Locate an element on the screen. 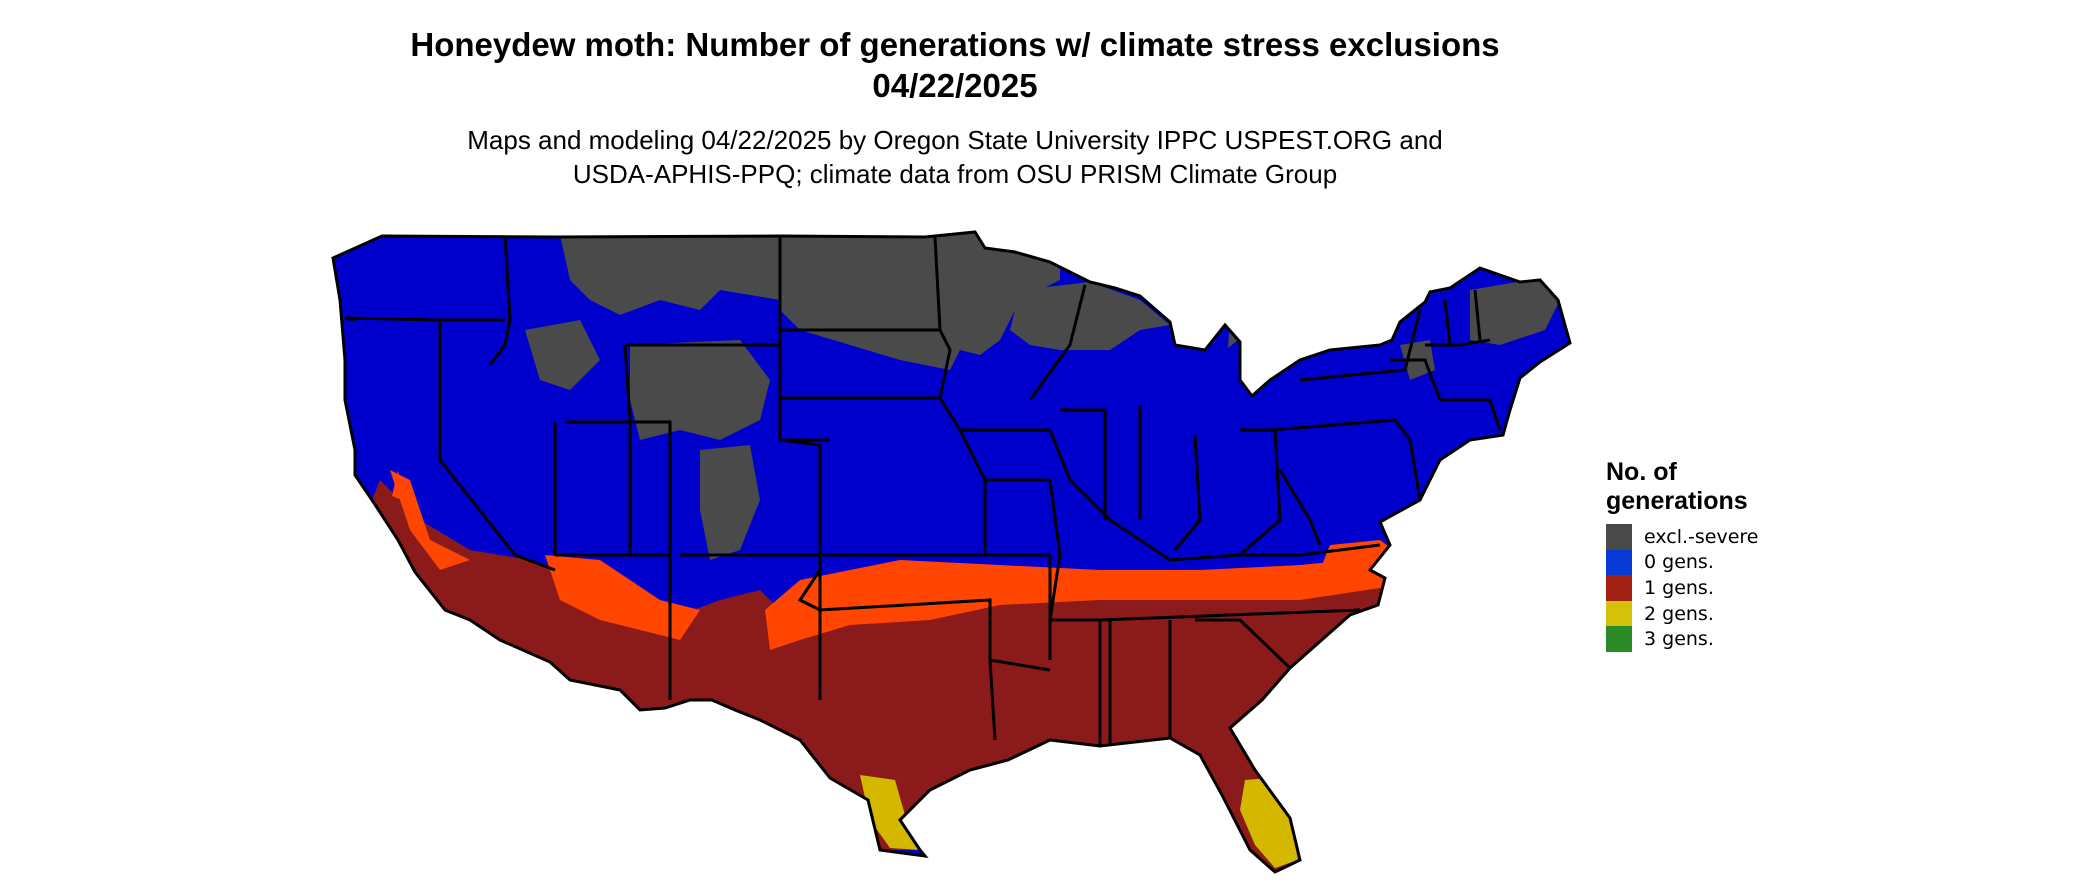 This screenshot has width=2100, height=892. legend-item-3-gens: 3 gens. is located at coordinates (1682, 639).